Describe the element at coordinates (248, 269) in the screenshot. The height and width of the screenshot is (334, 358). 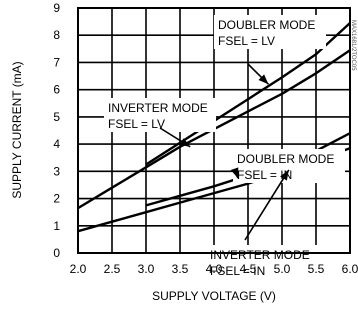
I see `x-tick-label: 4.5` at that location.